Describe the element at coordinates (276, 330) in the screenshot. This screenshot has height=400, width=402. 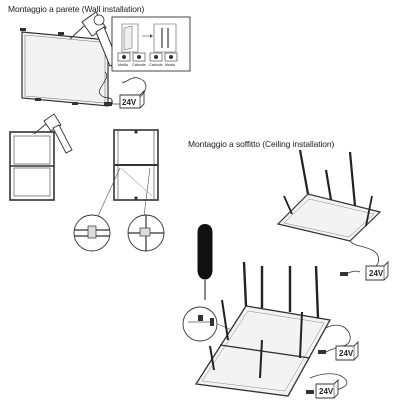
I see `ceiling-panel-lower-figure` at that location.